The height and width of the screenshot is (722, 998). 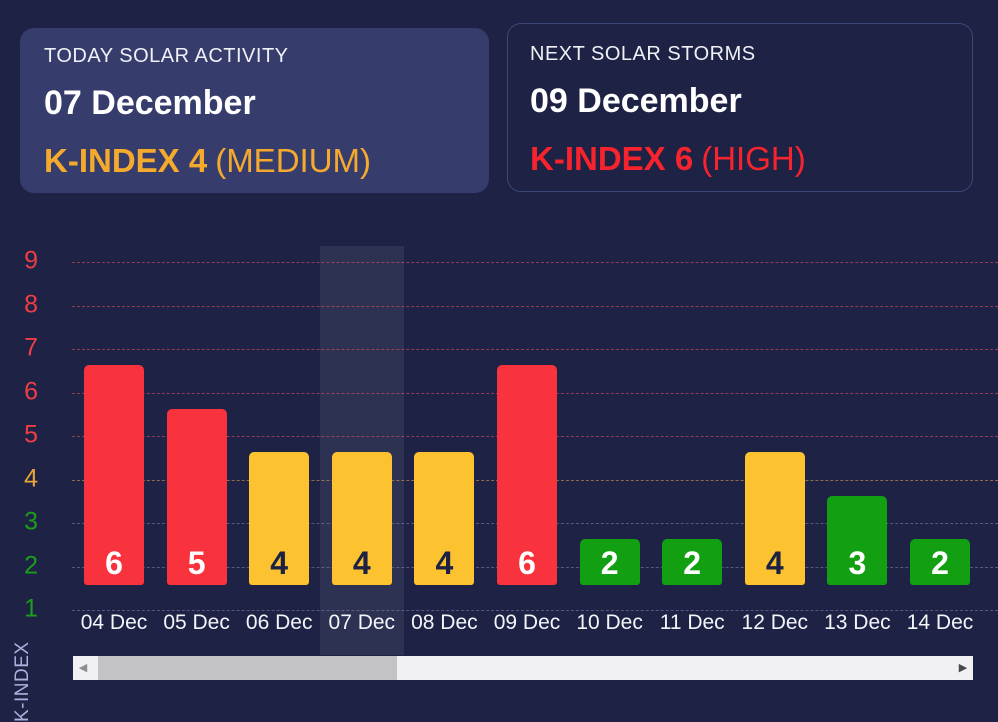 What do you see at coordinates (857, 563) in the screenshot?
I see `bar-value-label: 3` at bounding box center [857, 563].